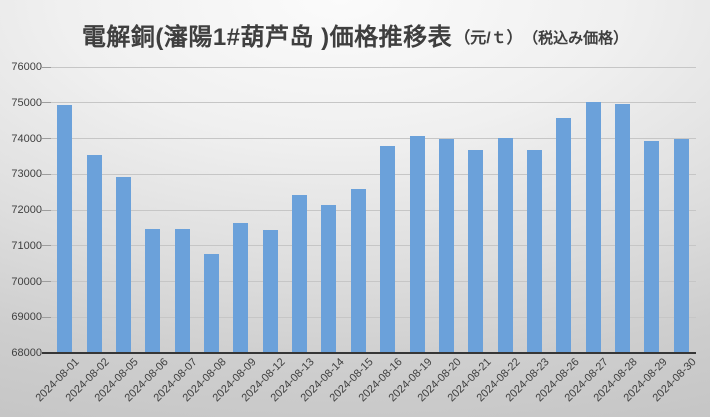 Image resolution: width=710 pixels, height=417 pixels. I want to click on y-axis-label: 69000, so click(26, 317).